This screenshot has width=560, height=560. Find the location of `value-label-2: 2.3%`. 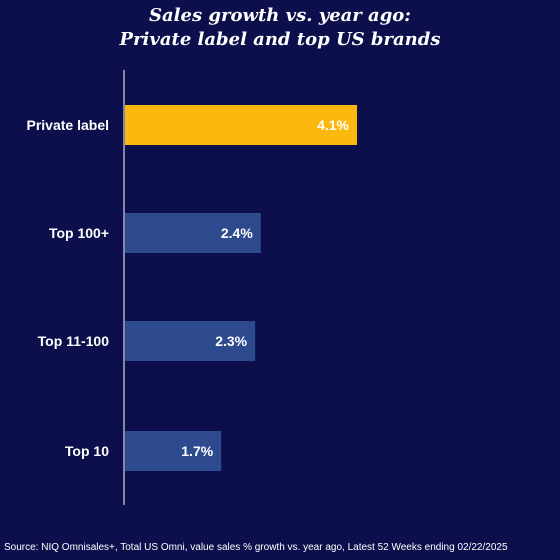

value-label-2: 2.3% is located at coordinates (231, 341).